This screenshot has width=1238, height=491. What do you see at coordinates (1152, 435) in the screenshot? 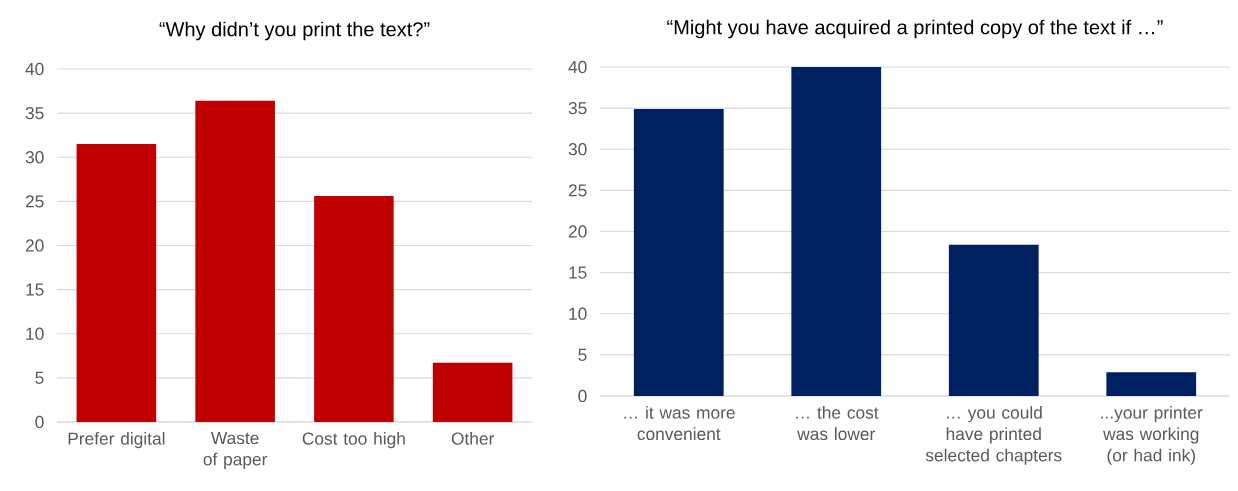
I see `x-tick-label: ...your printer was working (or had ink)` at bounding box center [1152, 435].